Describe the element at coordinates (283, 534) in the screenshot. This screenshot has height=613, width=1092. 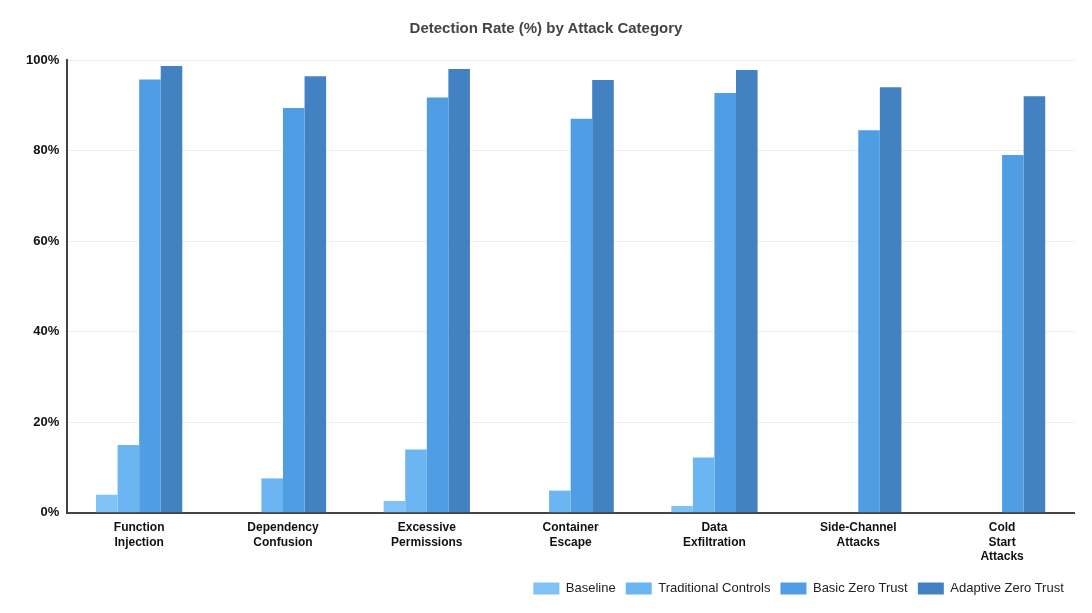
I see `x-tick-label: Dependency Confusion` at that location.